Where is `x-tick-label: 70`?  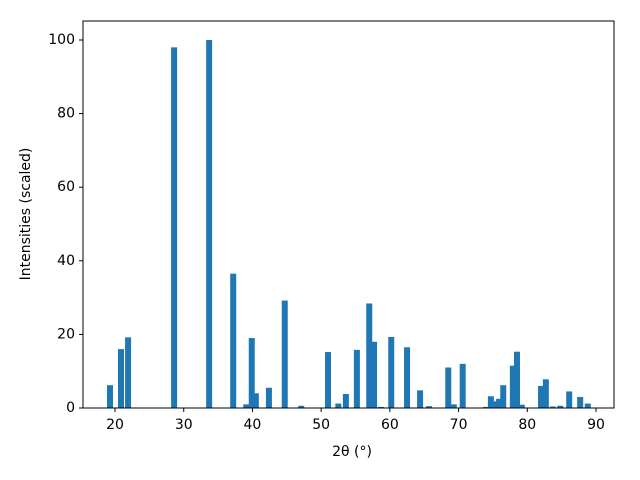
x-tick-label: 70 is located at coordinates (459, 425).